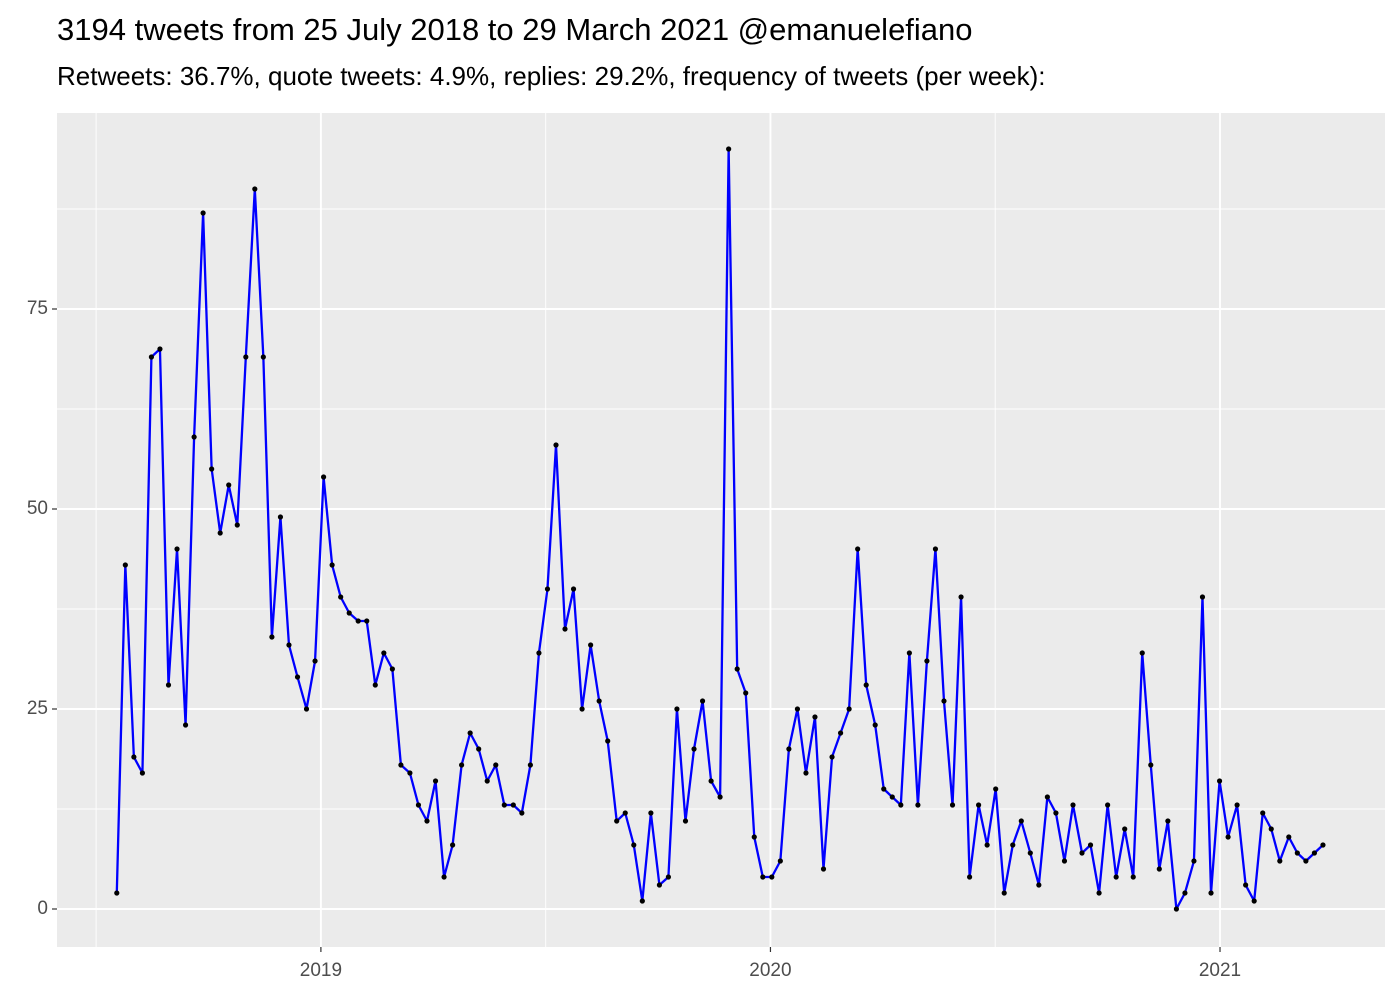 The width and height of the screenshot is (1400, 1000). I want to click on x-tick-label: 2021, so click(1220, 970).